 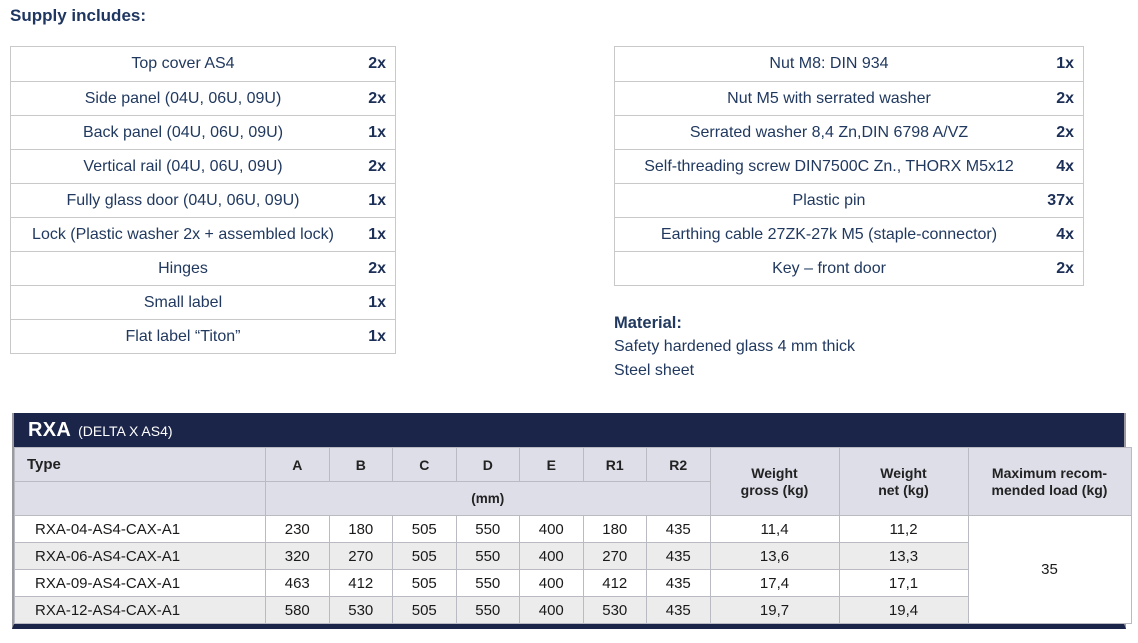 I want to click on list-item: Plastic pin 37x, so click(x=849, y=200).